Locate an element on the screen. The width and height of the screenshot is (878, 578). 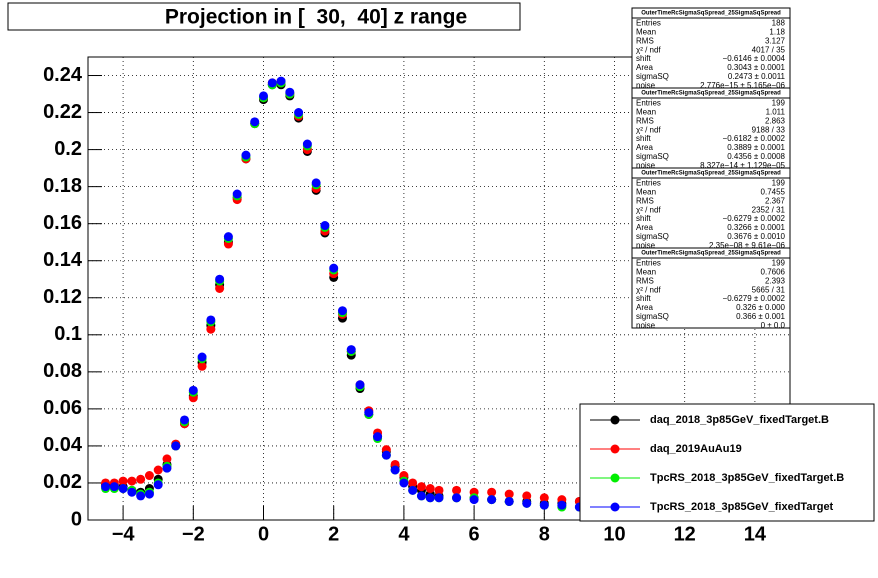
stats-value: 8.327e−14 ± 1.129e−05 is located at coordinates (742, 165).